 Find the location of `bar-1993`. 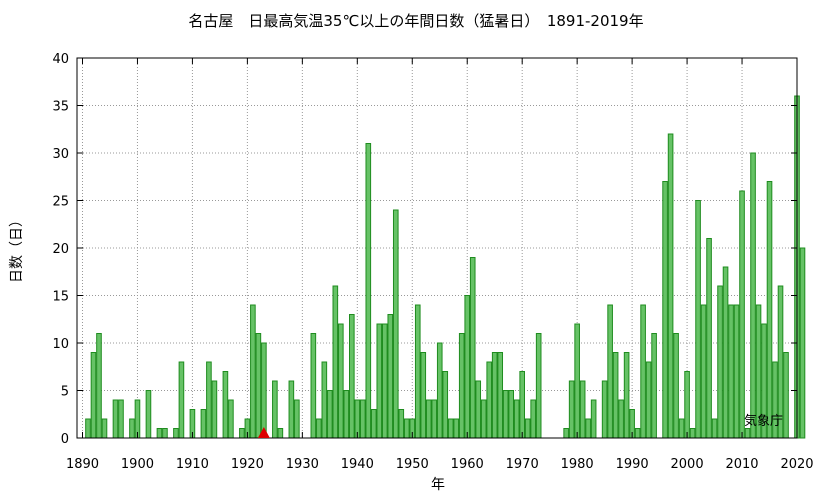

bar-1993 is located at coordinates (648, 400).